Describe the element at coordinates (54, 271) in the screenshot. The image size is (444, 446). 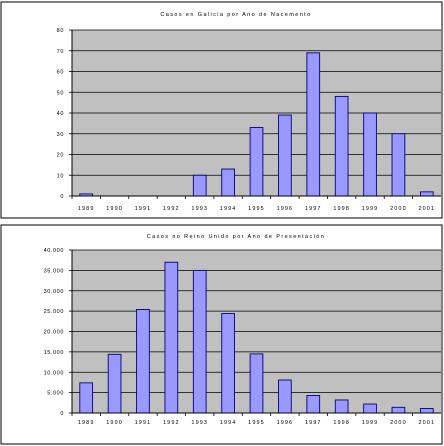
I see `y-tick-label: 35.000` at that location.